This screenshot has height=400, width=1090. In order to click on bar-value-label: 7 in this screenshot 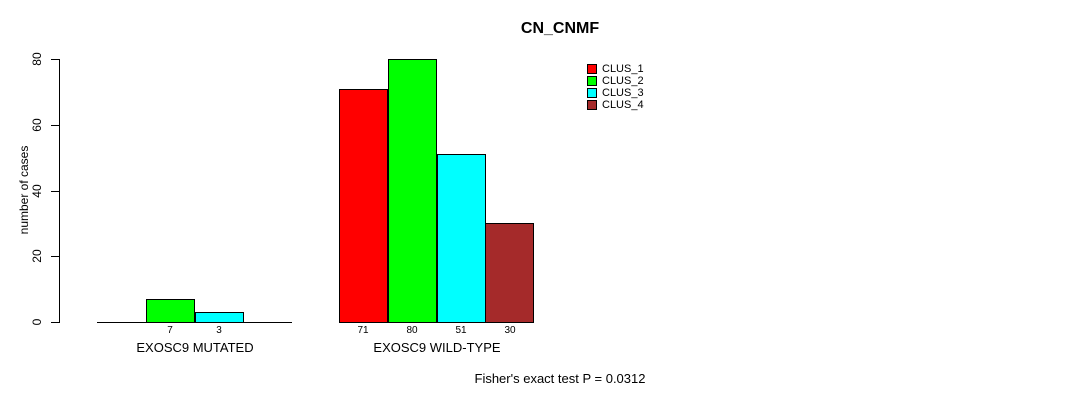, I will do `click(170, 330)`.